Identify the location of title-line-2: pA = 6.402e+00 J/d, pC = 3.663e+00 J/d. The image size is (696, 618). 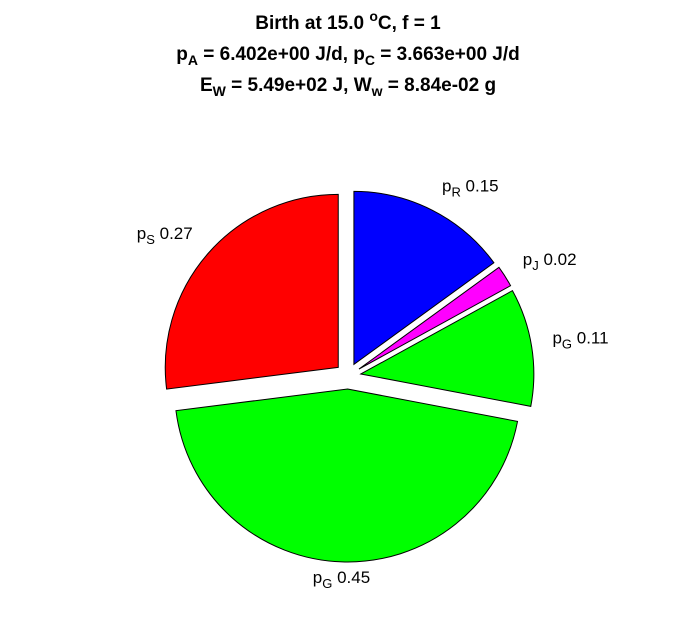
(348, 56).